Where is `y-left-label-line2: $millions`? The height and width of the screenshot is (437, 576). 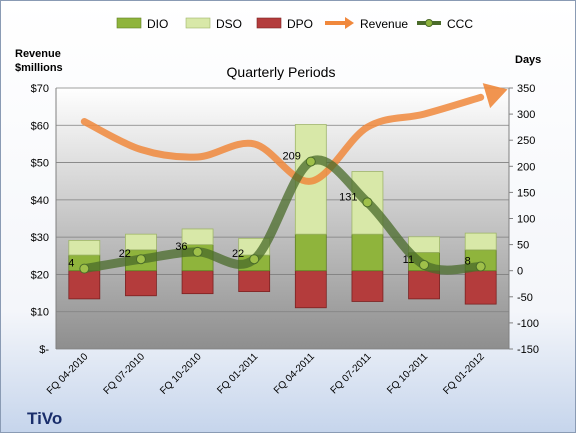 y-left-label-line2: $millions is located at coordinates (39, 68).